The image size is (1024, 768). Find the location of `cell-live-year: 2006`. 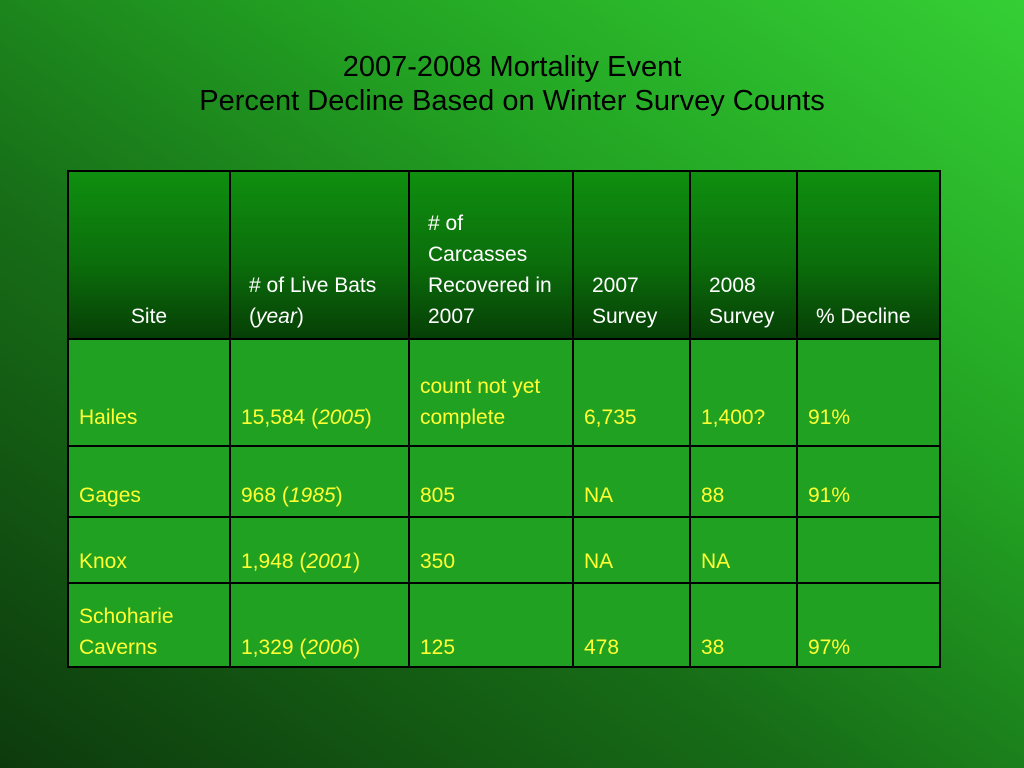

cell-live-year: 2006 is located at coordinates (330, 647).